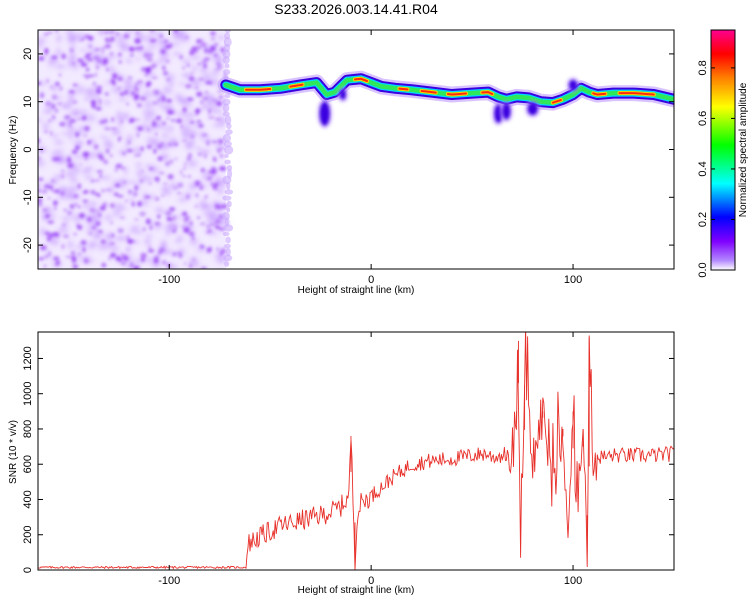 This screenshot has width=750, height=600. Describe the element at coordinates (356, 9) in the screenshot. I see `chart-title: S233.2026.003.14.41.R04` at that location.